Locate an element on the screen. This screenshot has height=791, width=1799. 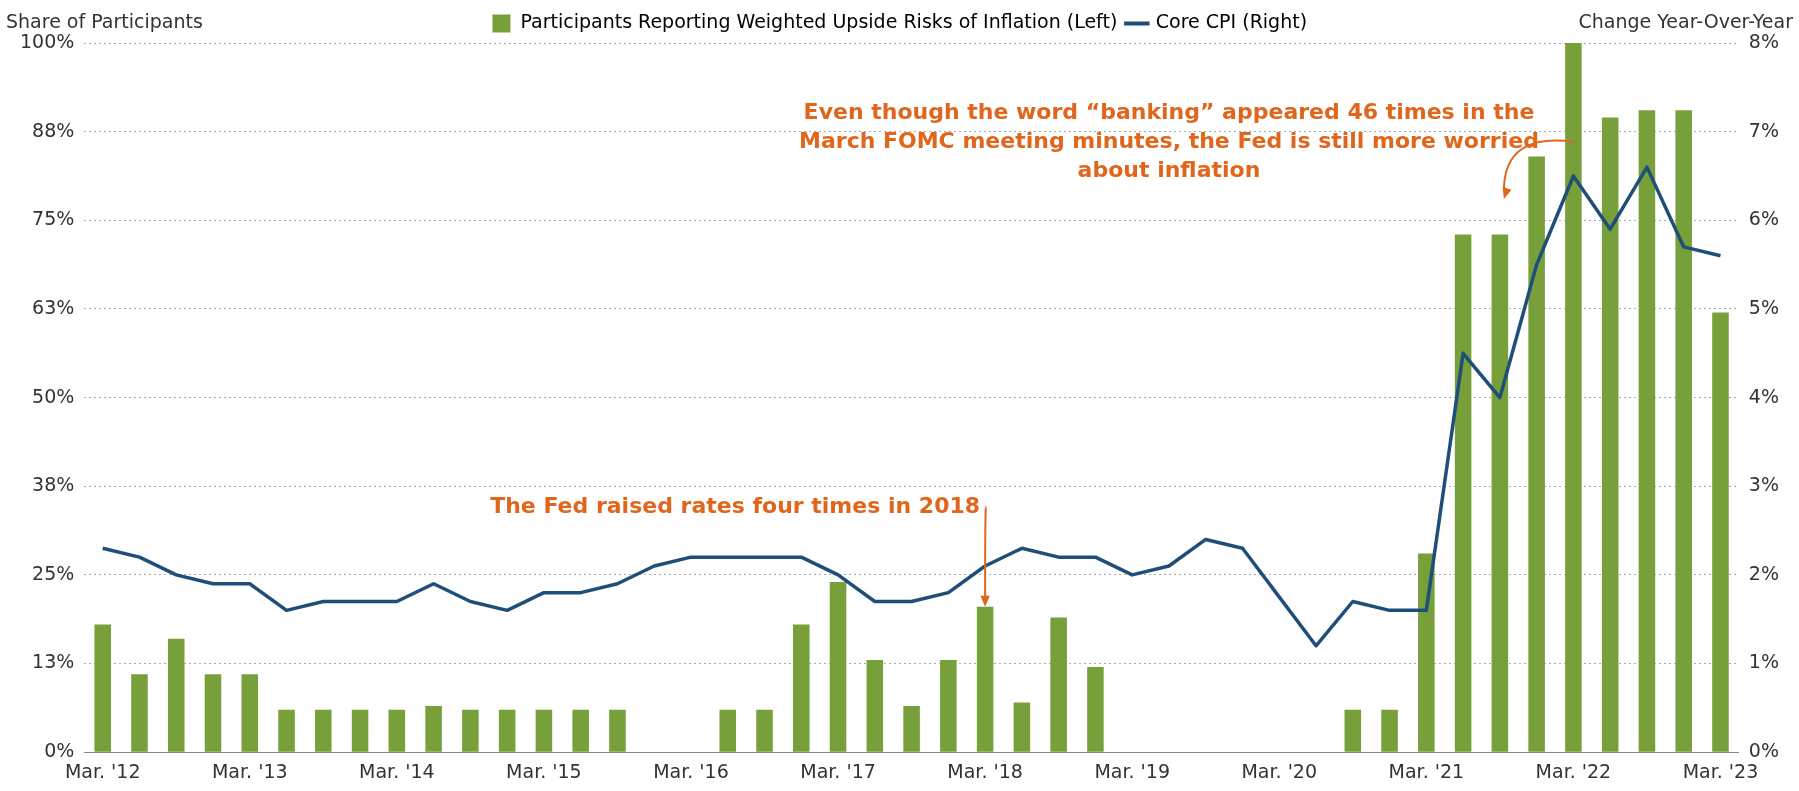
y-tick-label: 25% is located at coordinates (53, 572).